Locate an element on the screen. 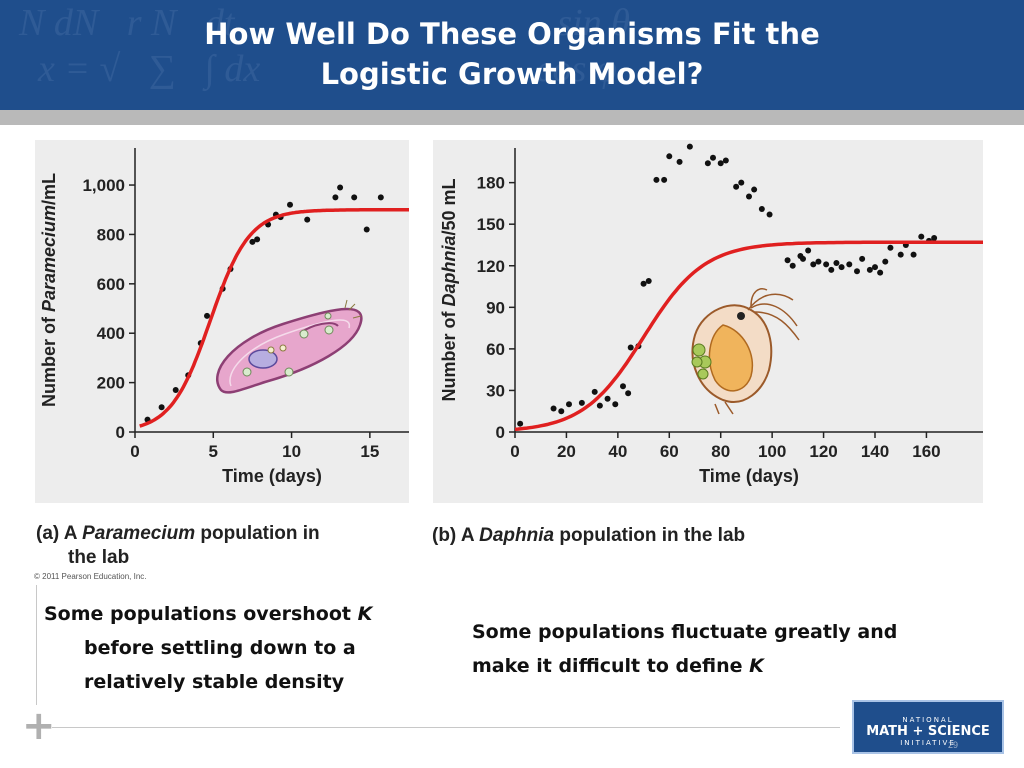 The width and height of the screenshot is (1024, 768). header-divider is located at coordinates (512, 117).